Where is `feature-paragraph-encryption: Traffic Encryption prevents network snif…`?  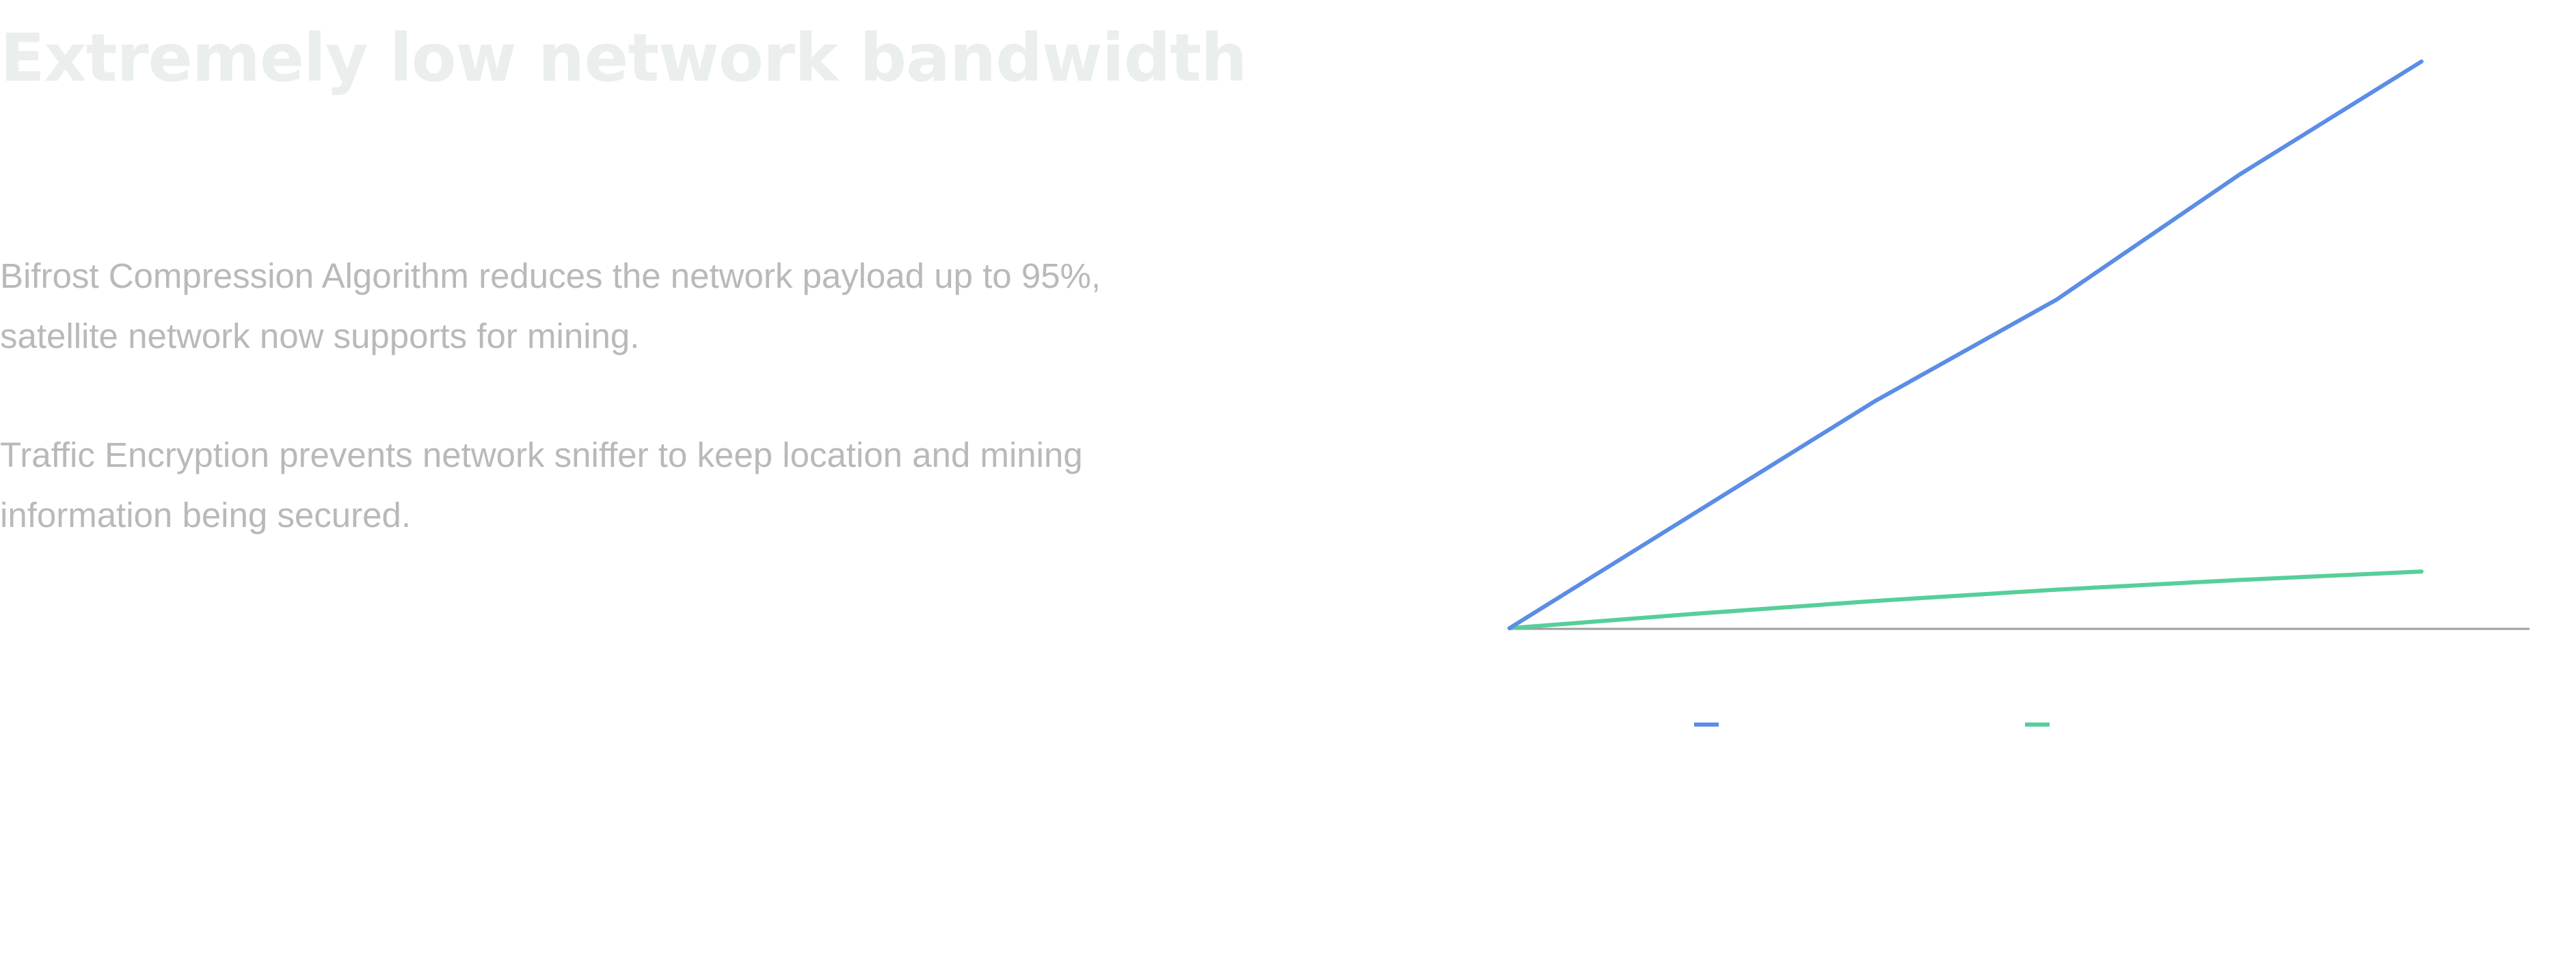 feature-paragraph-encryption: Traffic Encryption prevents network snif… is located at coordinates (541, 485).